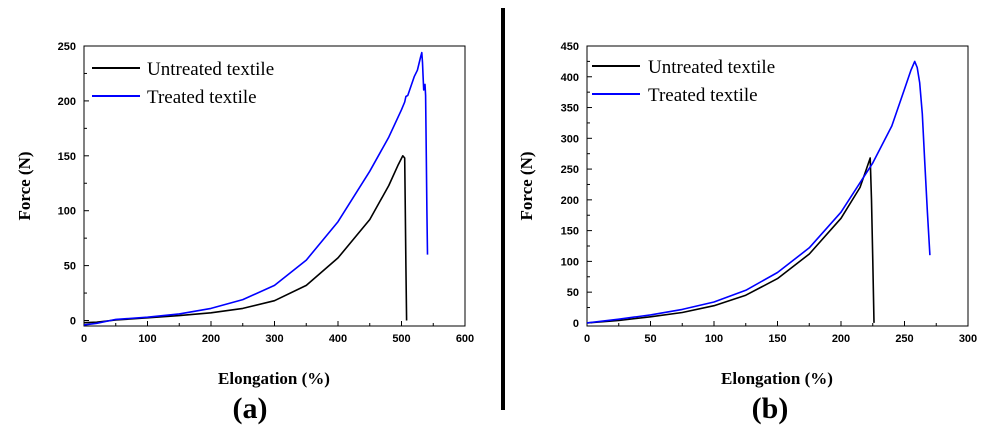 This screenshot has width=981, height=426. What do you see at coordinates (465, 339) in the screenshot?
I see `x-tick-label: 600` at bounding box center [465, 339].